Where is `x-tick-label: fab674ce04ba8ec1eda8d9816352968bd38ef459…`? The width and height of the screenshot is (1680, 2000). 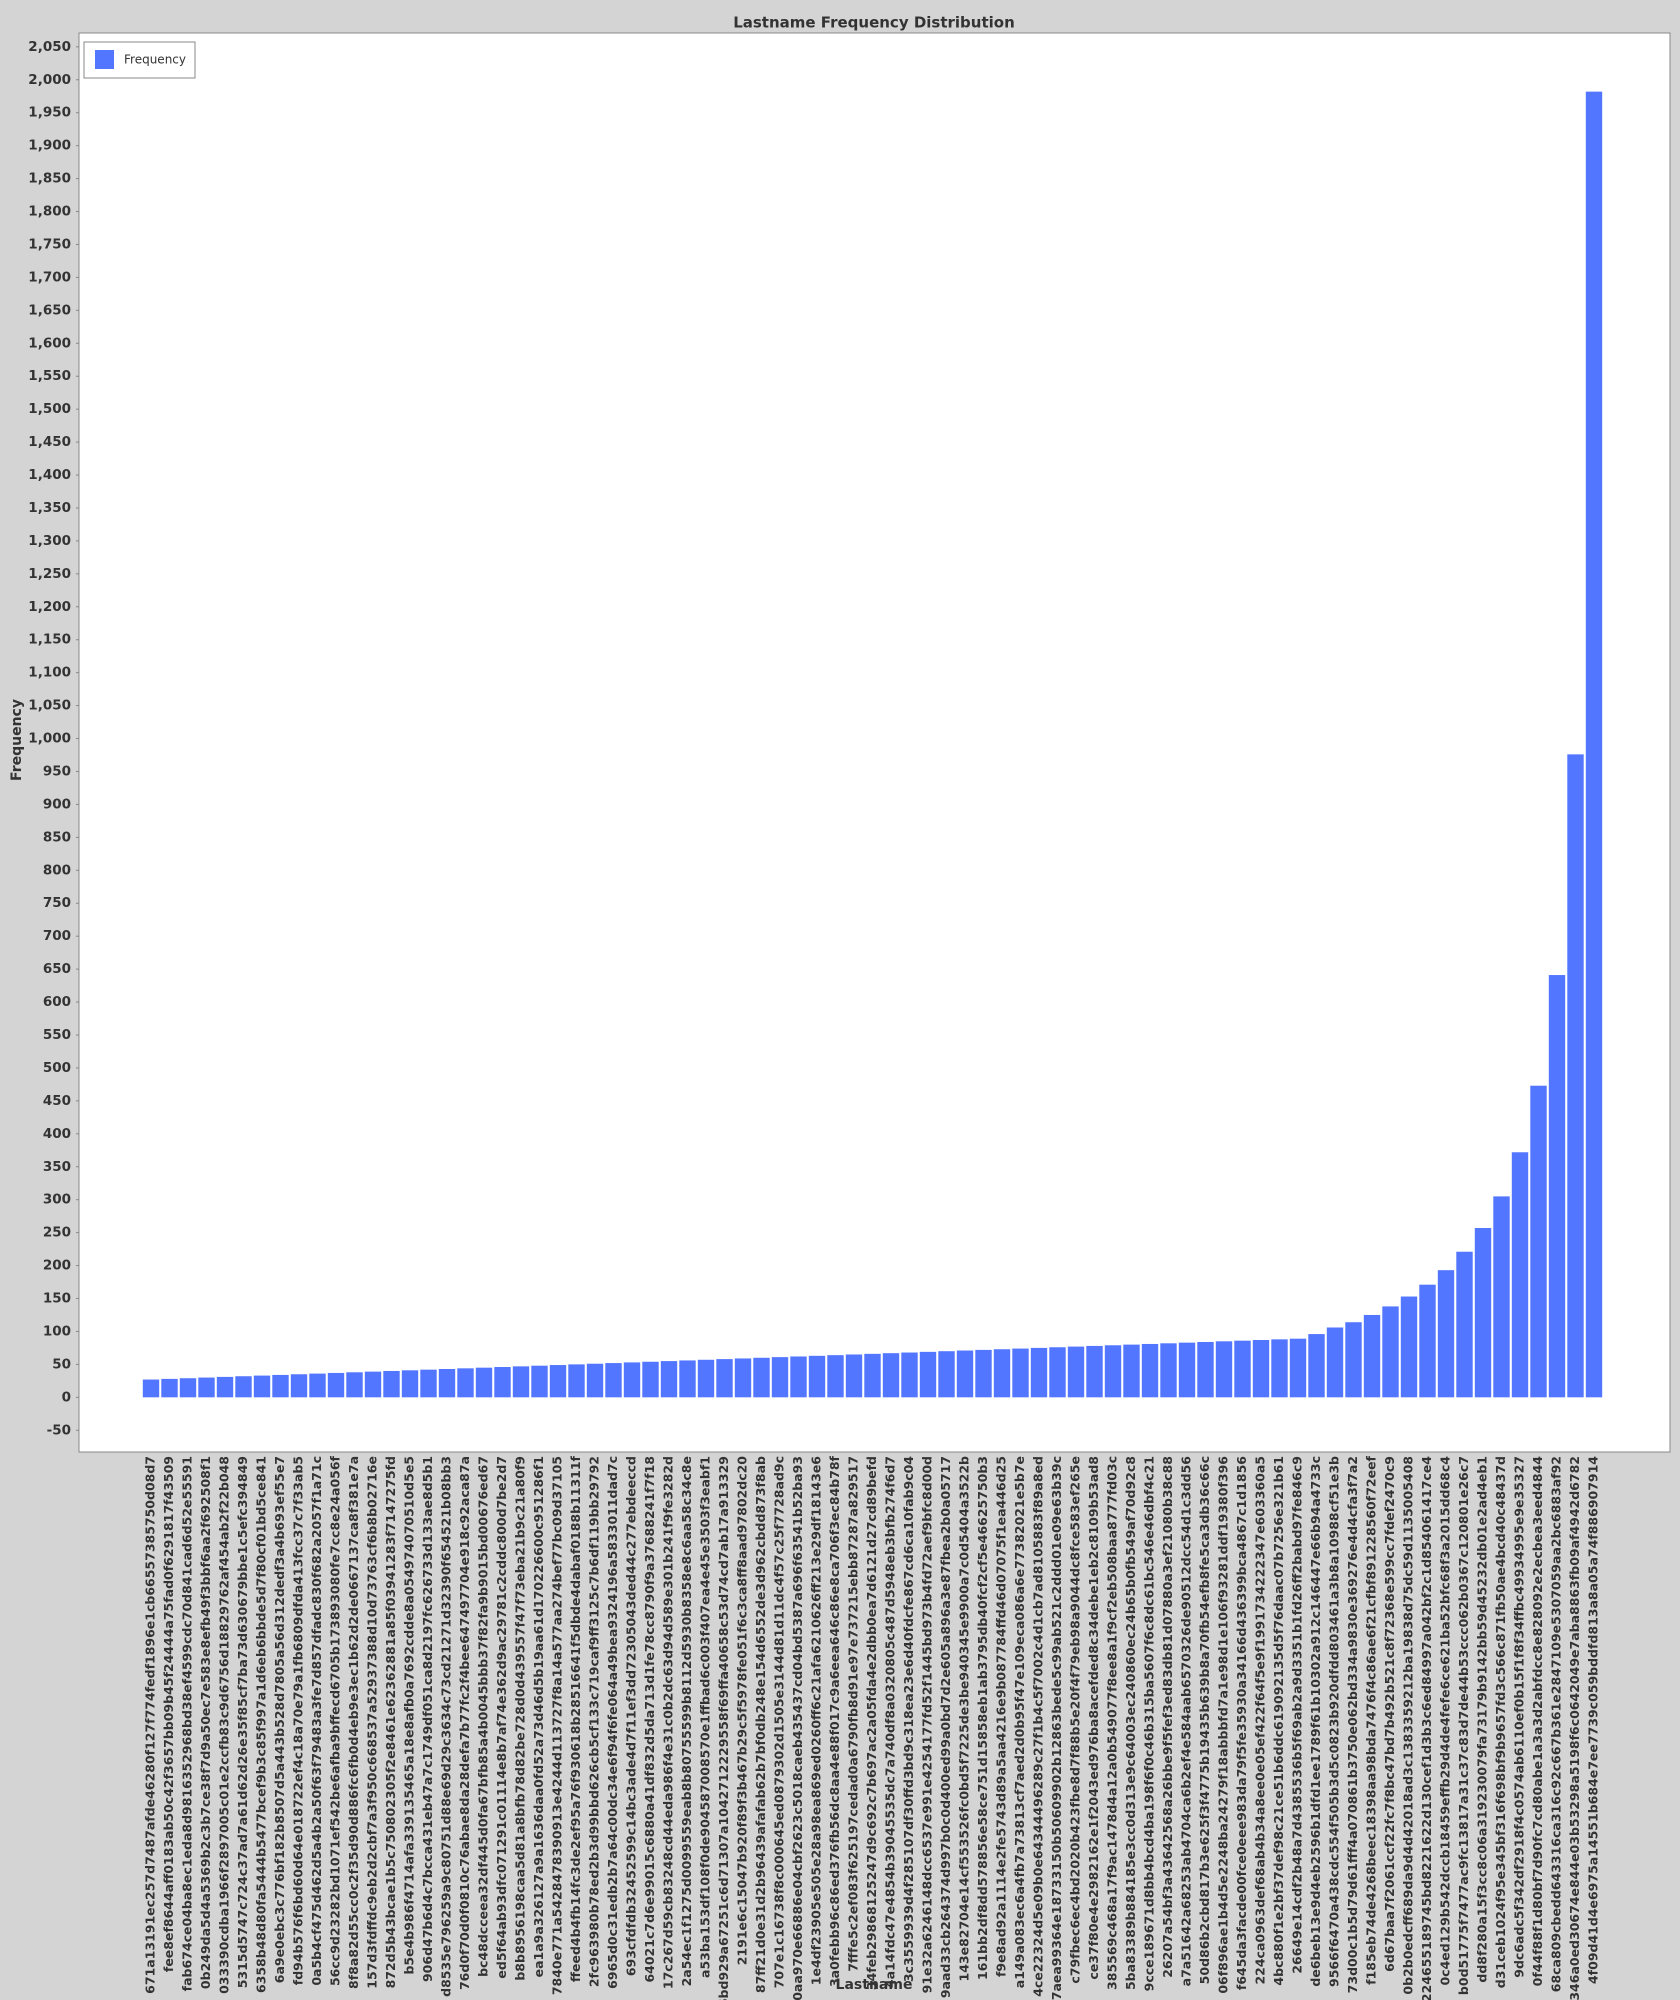 x-tick-label: fab674ce04ba8ec1eda8d9816352968bd38ef459… is located at coordinates (187, 1723).